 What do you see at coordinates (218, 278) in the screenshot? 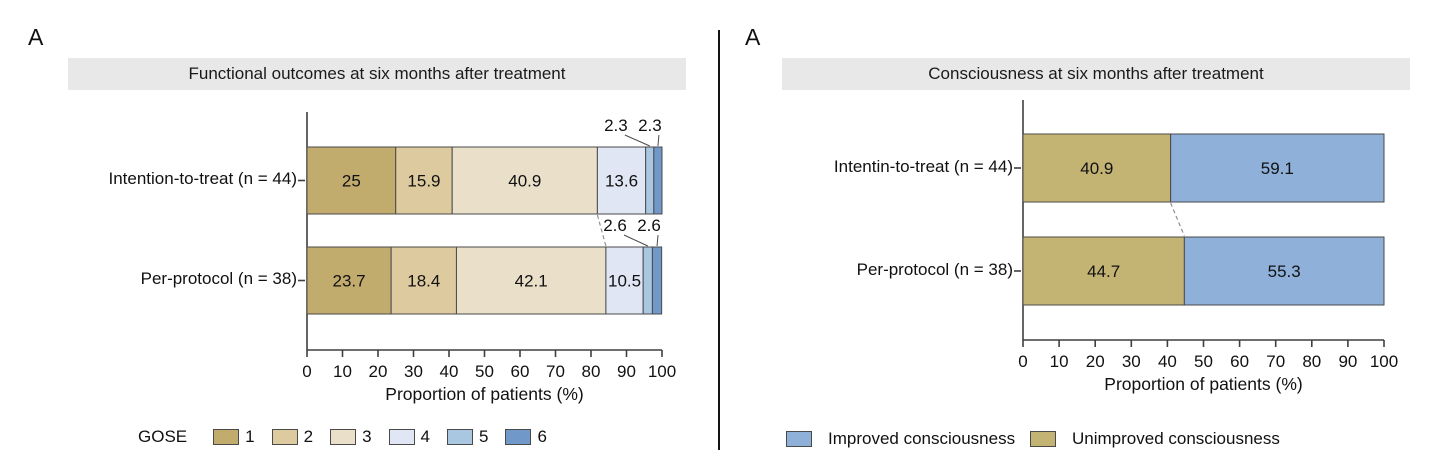
I see `category-label-per-protocol: Per-protocol (n = 38)` at bounding box center [218, 278].